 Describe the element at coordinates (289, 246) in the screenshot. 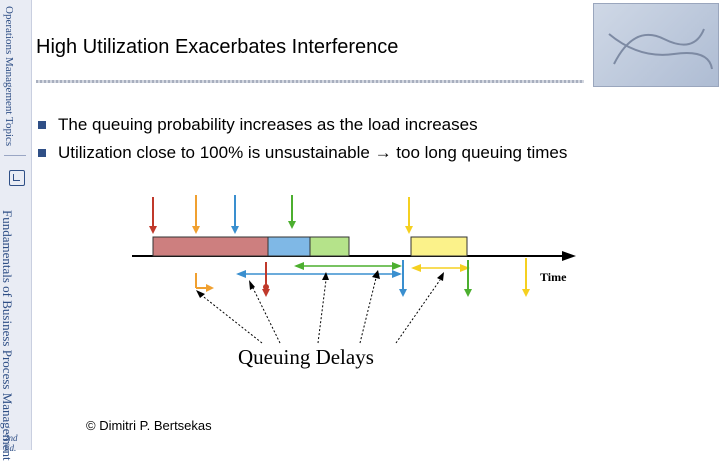

I see `service-bar-blue` at that location.